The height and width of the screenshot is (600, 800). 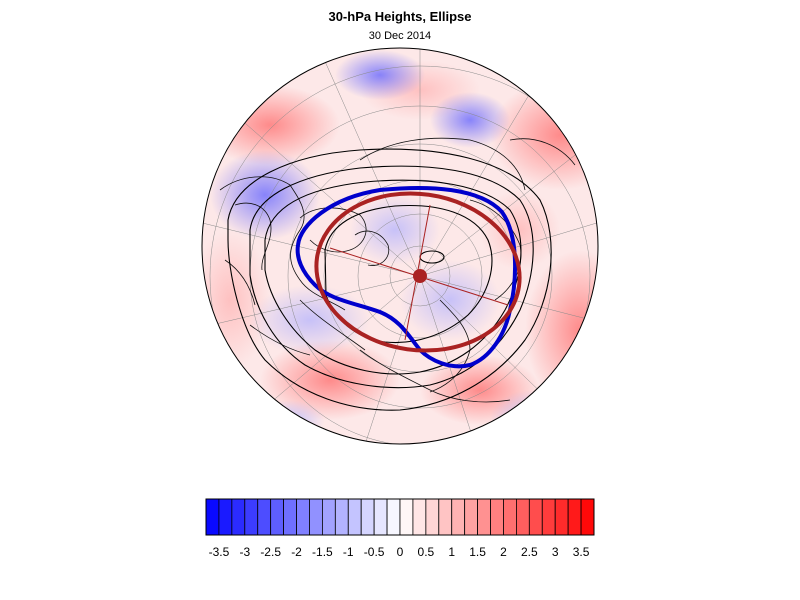 I want to click on colorbar-tick-label: 0, so click(x=400, y=552).